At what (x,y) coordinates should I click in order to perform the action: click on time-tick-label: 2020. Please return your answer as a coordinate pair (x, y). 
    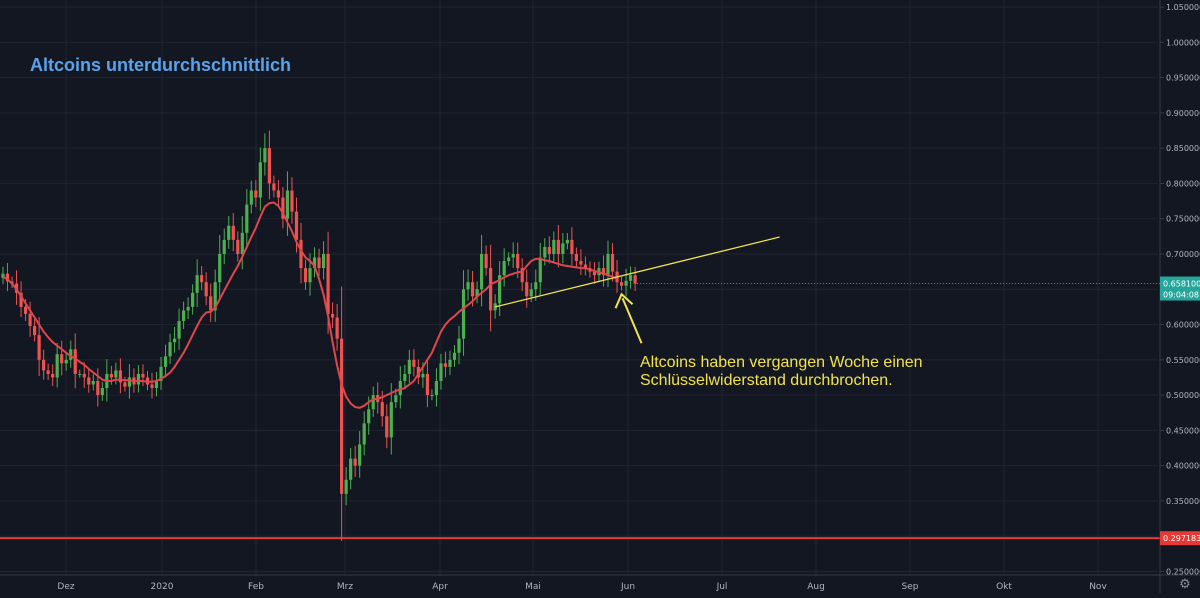
    Looking at the image, I should click on (162, 587).